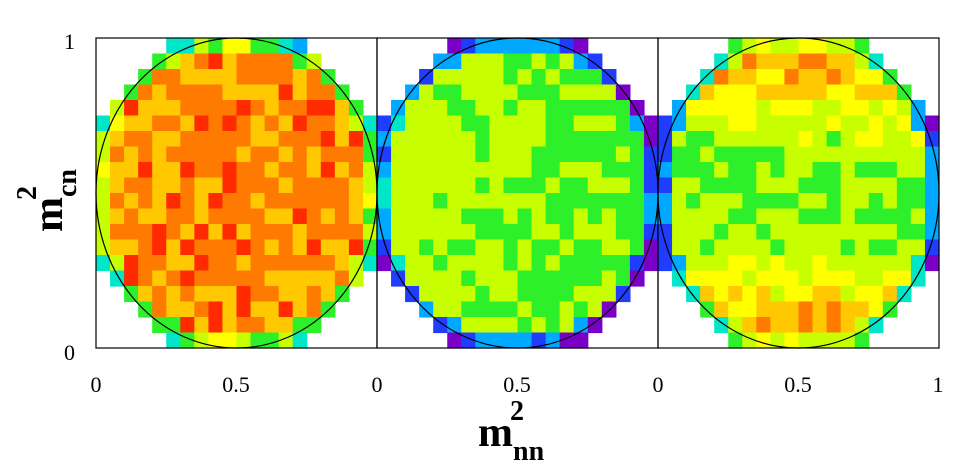  Describe the element at coordinates (511, 438) in the screenshot. I see `x-axis-label: mnn` at that location.